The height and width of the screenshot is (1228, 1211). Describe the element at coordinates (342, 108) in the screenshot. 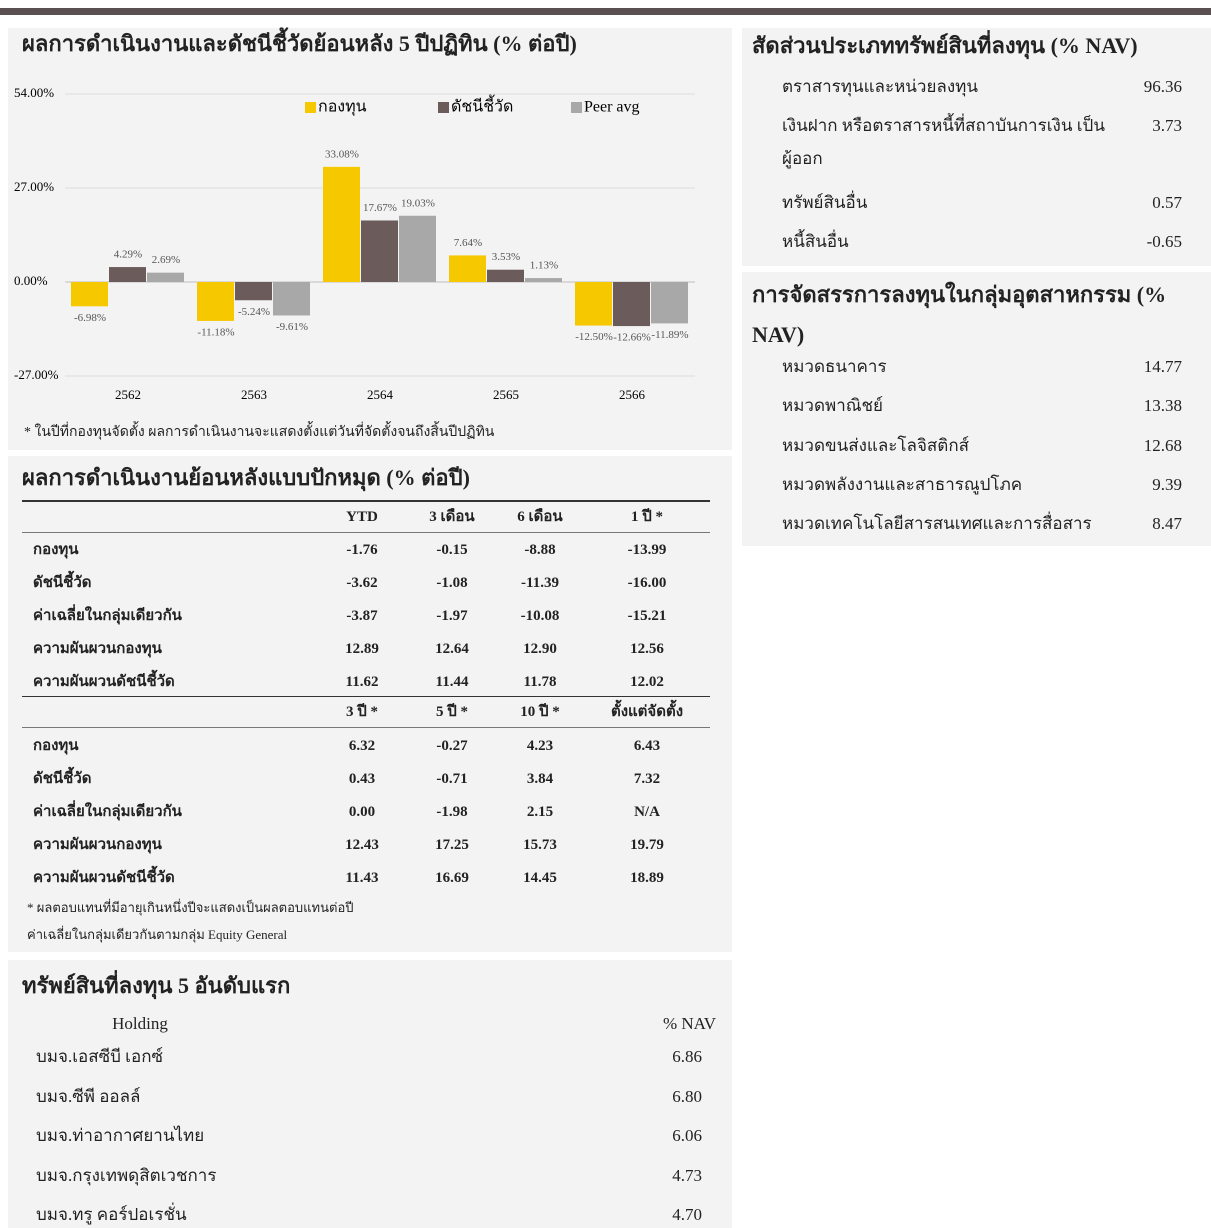

I see `legend-label: กองทุน` at that location.